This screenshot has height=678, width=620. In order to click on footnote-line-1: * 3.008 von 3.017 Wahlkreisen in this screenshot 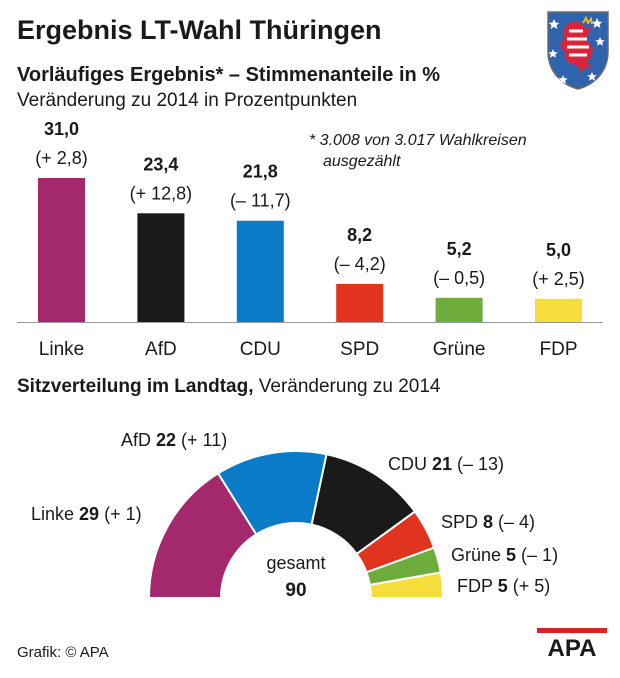, I will do `click(418, 140)`.